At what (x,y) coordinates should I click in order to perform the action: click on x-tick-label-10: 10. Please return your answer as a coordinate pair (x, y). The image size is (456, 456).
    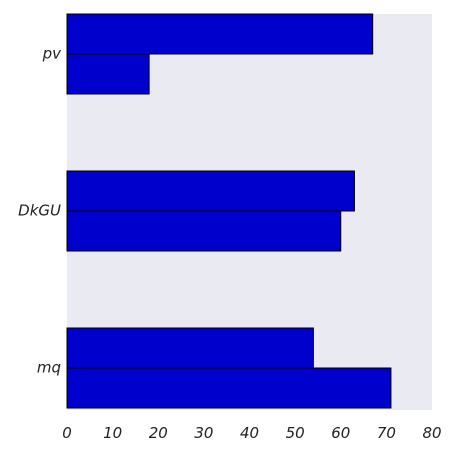
    Looking at the image, I should click on (112, 433).